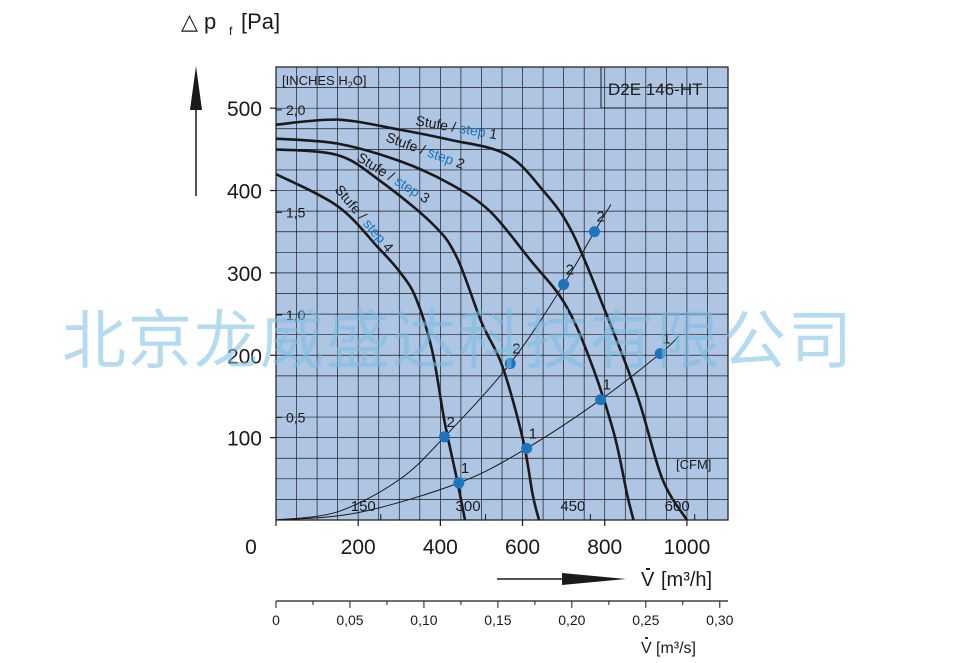  Describe the element at coordinates (645, 620) in the screenshot. I see `m3s-tick-label: 0,25` at that location.